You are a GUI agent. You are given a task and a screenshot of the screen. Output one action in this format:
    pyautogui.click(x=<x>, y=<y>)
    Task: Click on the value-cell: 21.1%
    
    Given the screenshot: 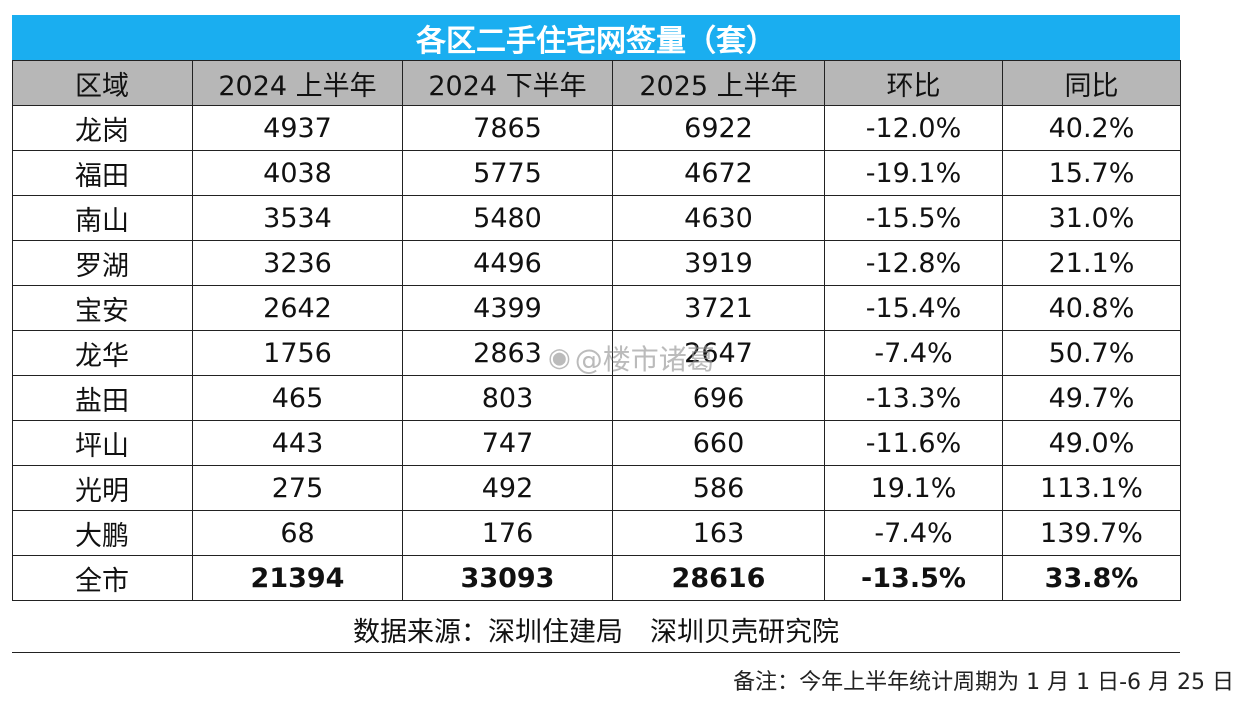 What is the action you would take?
    pyautogui.click(x=1091, y=263)
    